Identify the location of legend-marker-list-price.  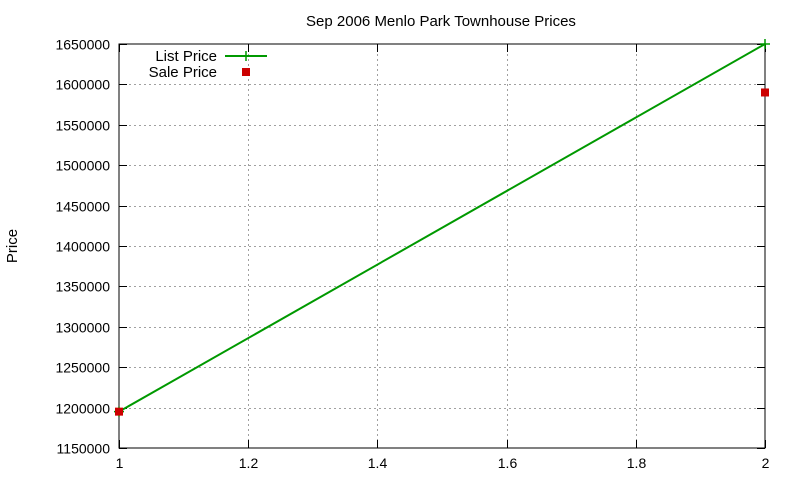
(246, 56).